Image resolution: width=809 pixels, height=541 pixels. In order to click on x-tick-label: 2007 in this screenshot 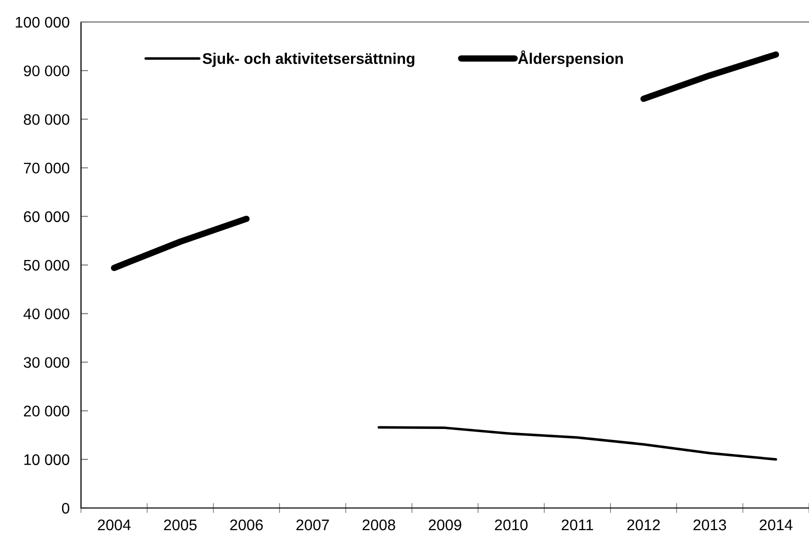, I will do `click(312, 525)`.